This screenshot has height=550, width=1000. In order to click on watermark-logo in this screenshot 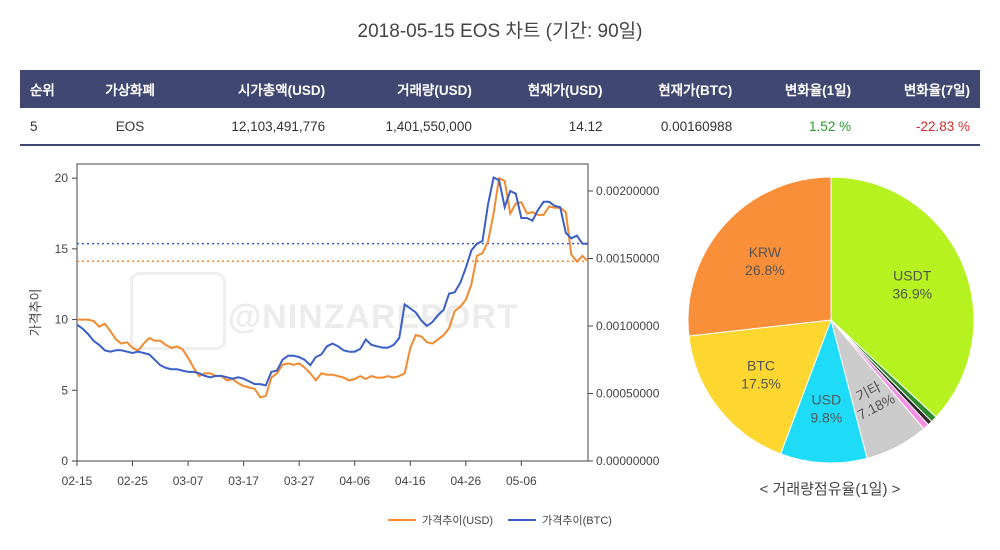, I will do `click(178, 311)`.